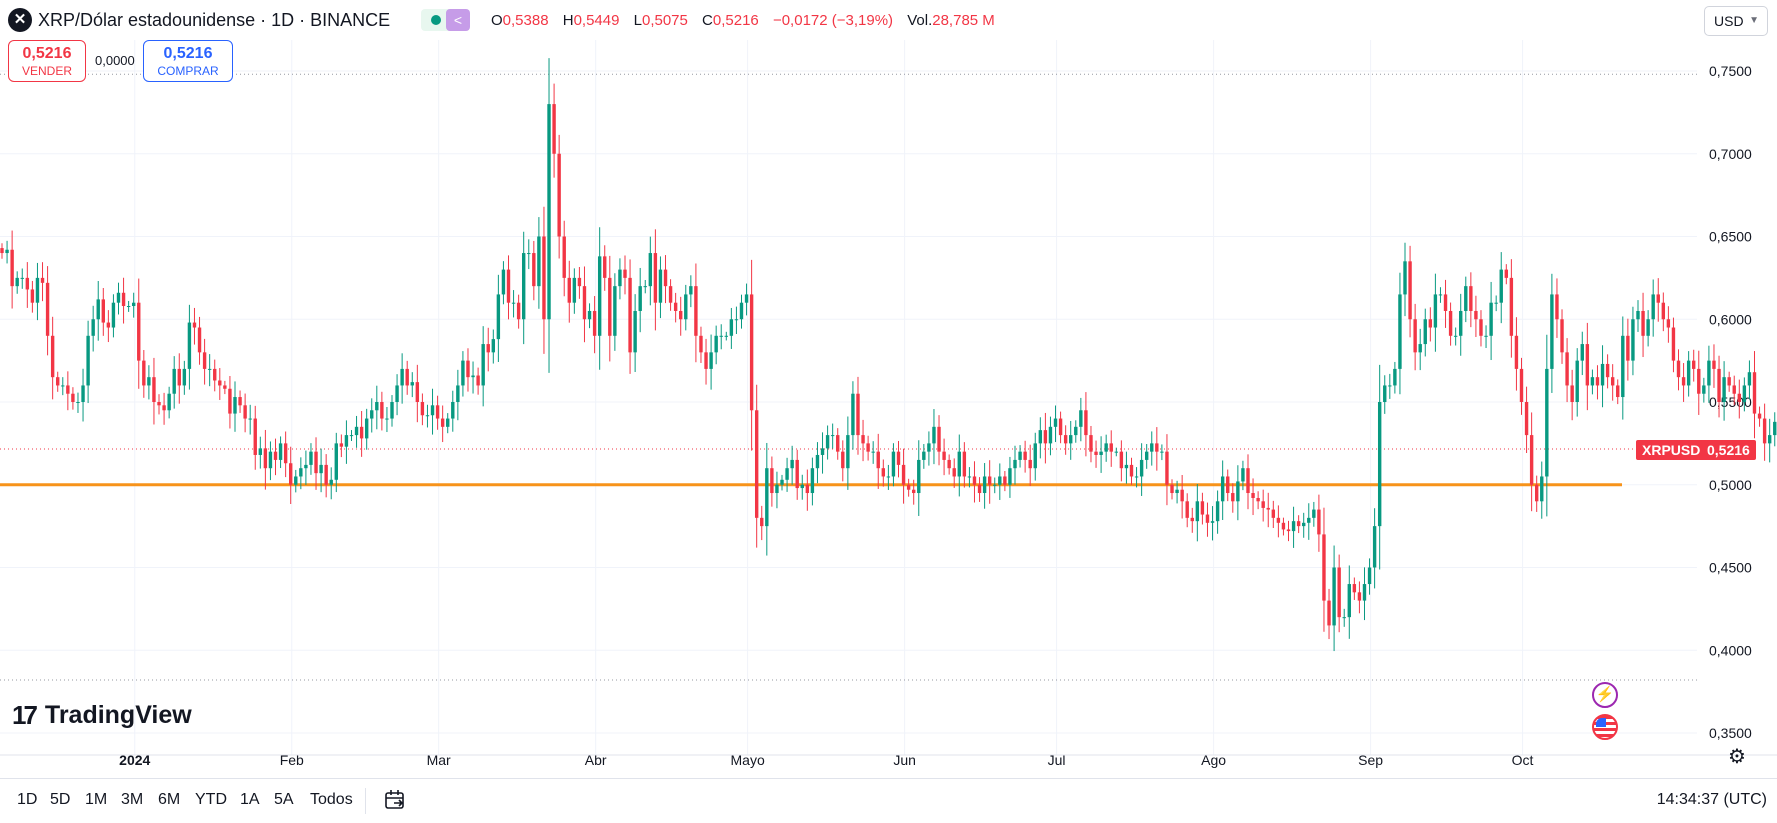 This screenshot has width=1777, height=823. What do you see at coordinates (25, 714) in the screenshot?
I see `tradingview-logo-icon: 17` at bounding box center [25, 714].